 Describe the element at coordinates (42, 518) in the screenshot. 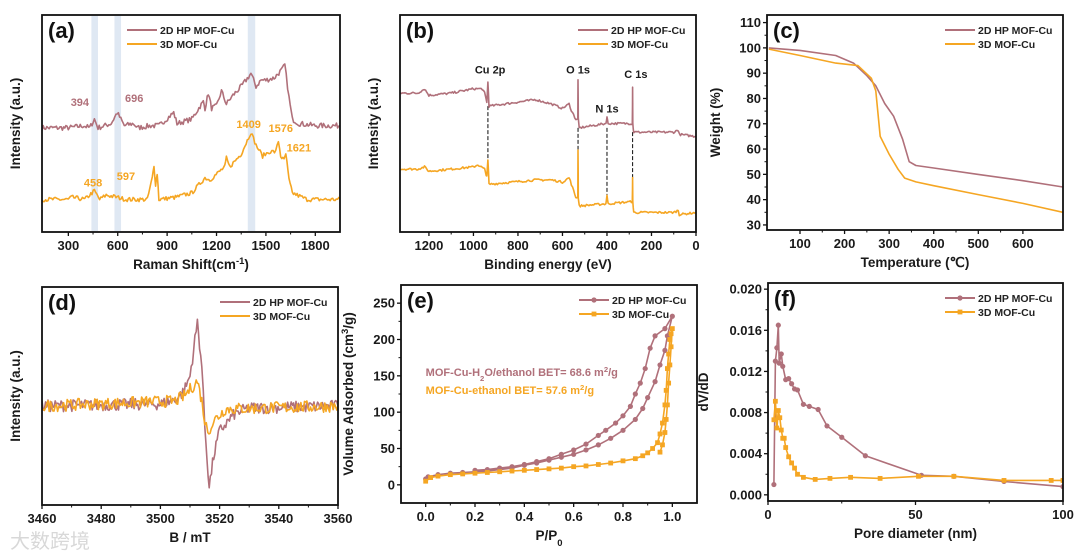

I see `x-tick-label: 3460` at that location.